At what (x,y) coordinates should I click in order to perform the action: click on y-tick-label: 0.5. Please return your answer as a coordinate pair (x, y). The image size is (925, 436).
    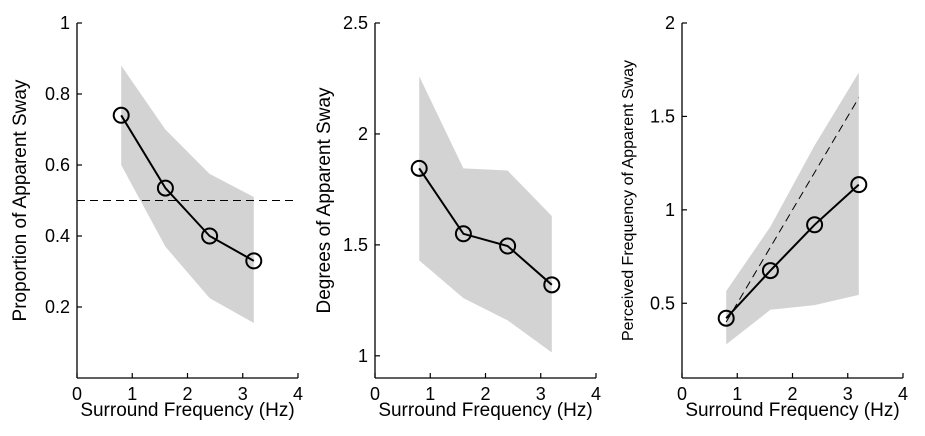
    Looking at the image, I should click on (662, 303).